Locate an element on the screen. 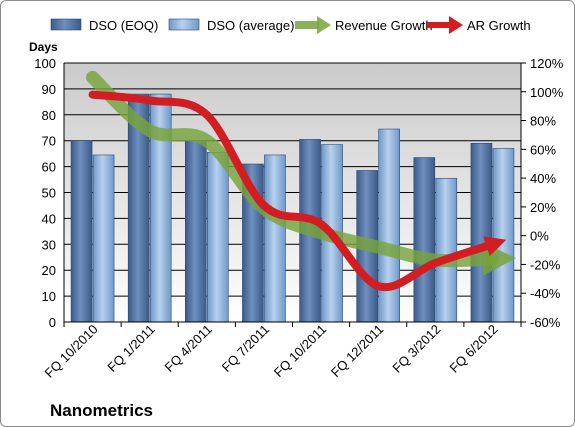 Image resolution: width=575 pixels, height=427 pixels. y-tick-label: 80 is located at coordinates (49, 115).